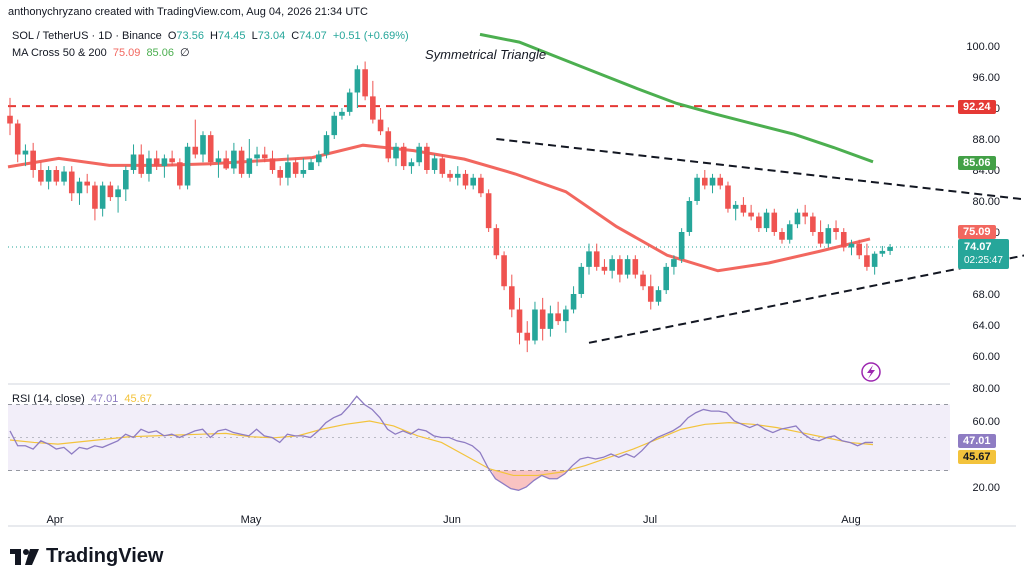 This screenshot has height=581, width=1024. Describe the element at coordinates (24, 556) in the screenshot. I see `tradingview-logo-icon` at that location.